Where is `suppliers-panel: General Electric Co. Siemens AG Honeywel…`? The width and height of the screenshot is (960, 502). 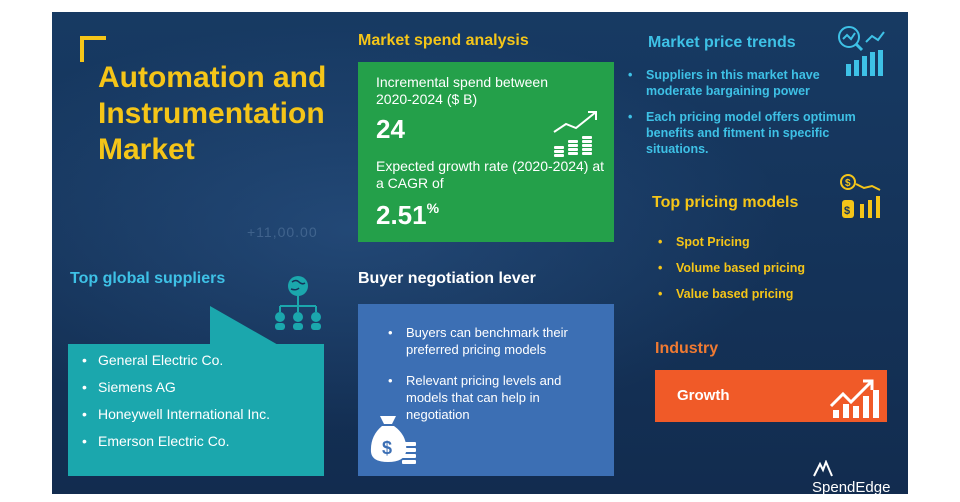 suppliers-panel: General Electric Co. Siemens AG Honeywel… is located at coordinates (196, 410).